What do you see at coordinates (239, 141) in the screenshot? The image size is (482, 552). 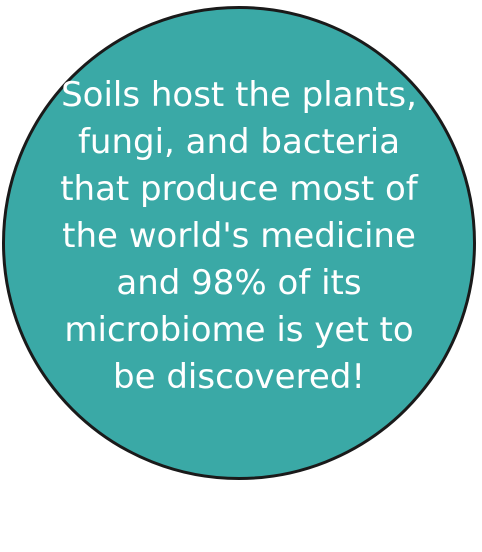 I see `fact-line-2: fungi, and bacteria` at bounding box center [239, 141].